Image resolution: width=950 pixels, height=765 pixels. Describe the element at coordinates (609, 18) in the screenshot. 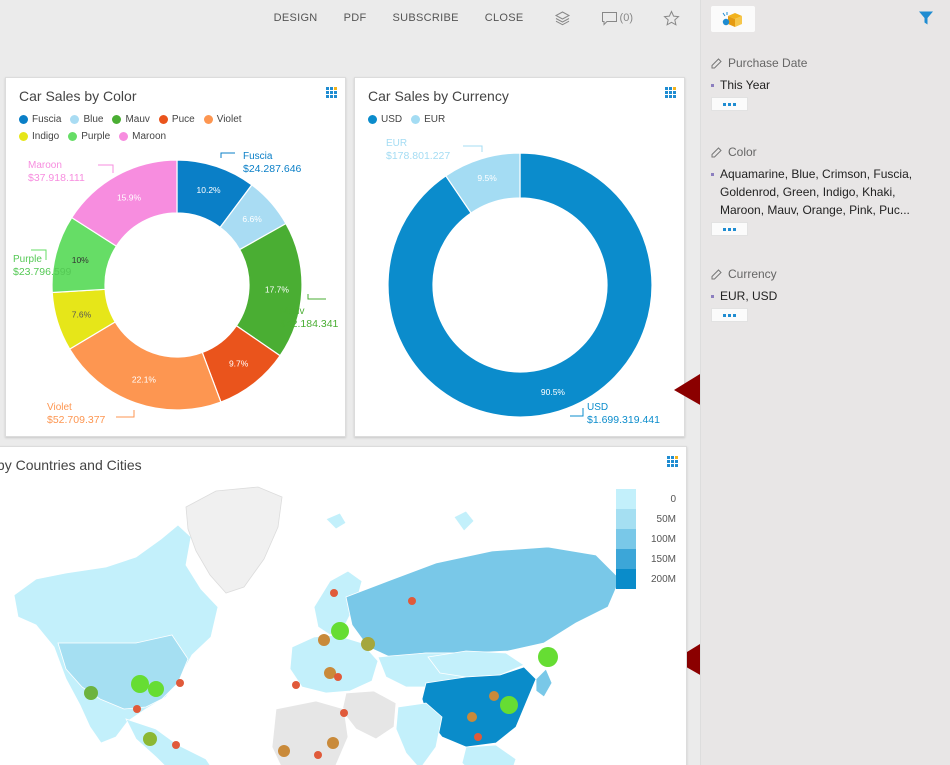

I see `comment-icon` at that location.